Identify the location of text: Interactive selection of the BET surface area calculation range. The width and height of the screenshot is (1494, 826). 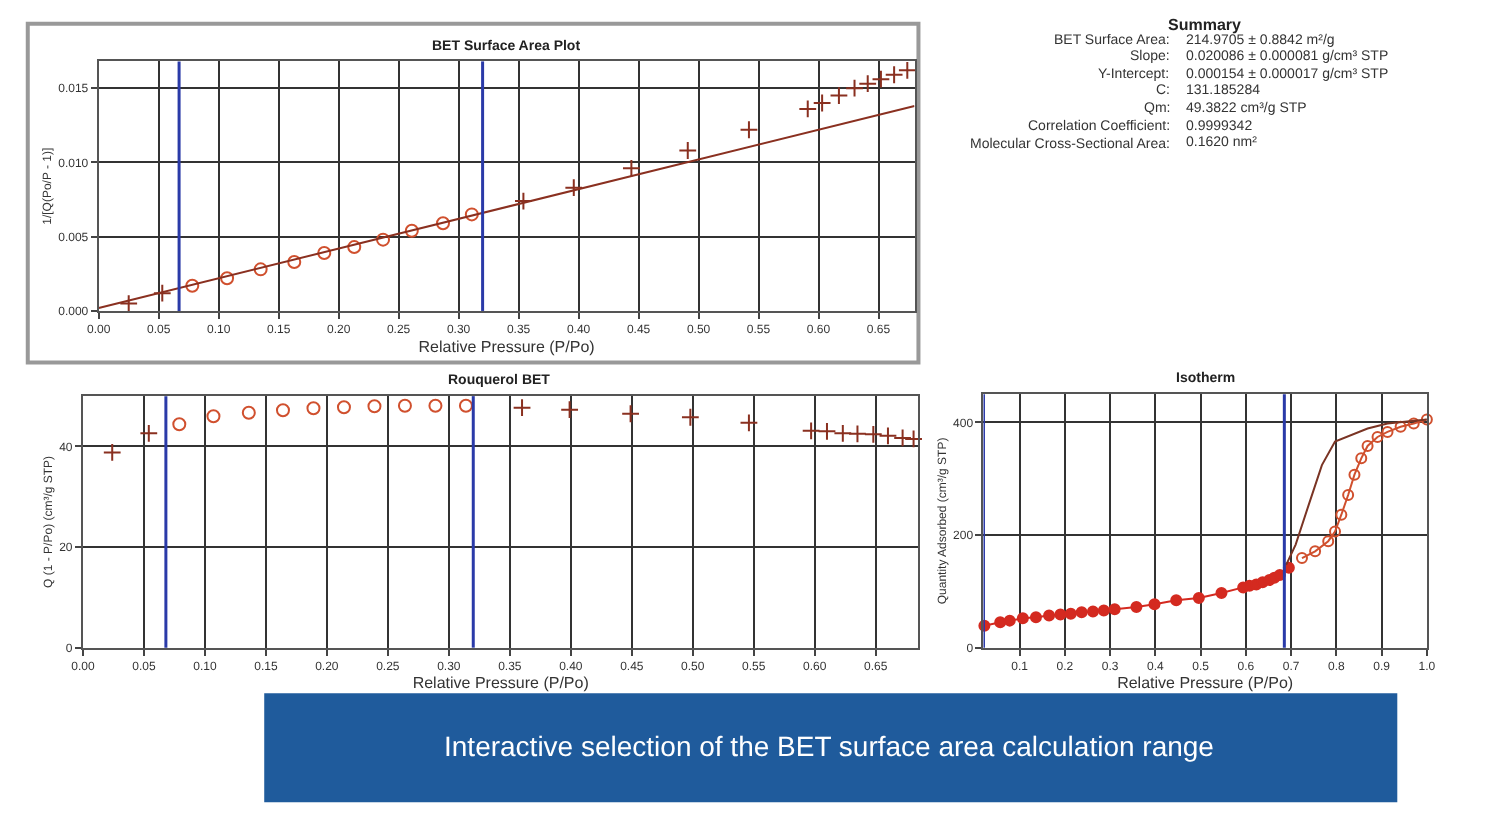
(829, 746).